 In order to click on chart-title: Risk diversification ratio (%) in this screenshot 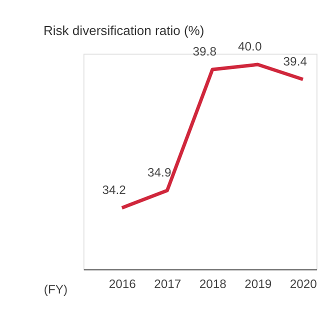, I will do `click(123, 30)`.